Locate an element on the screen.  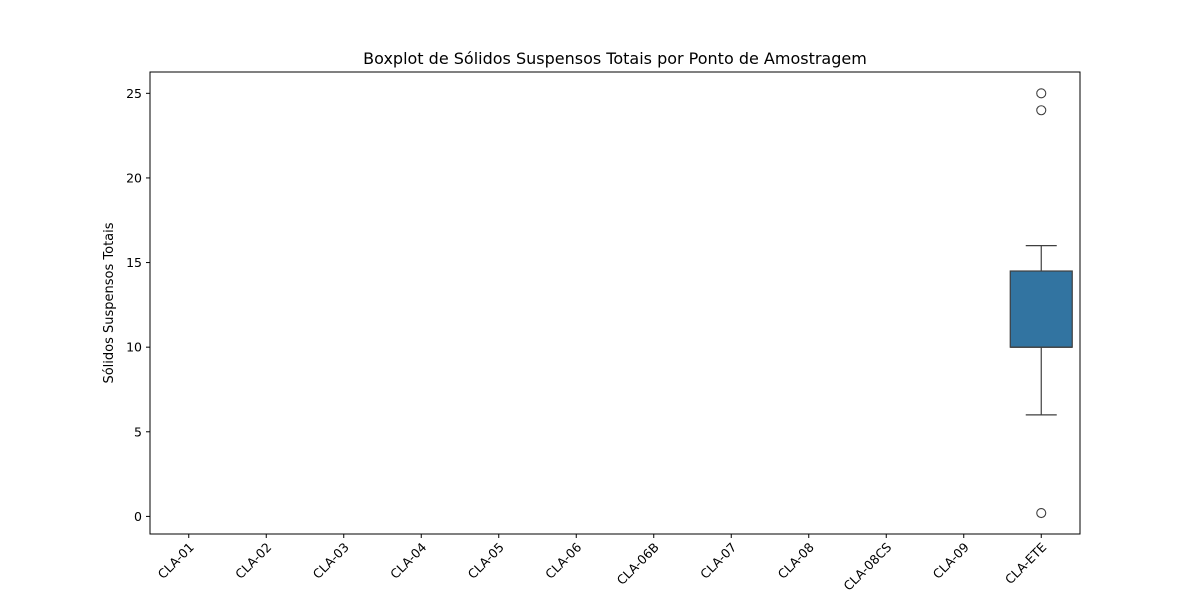
y-tick-label: 0 is located at coordinates (138, 516).